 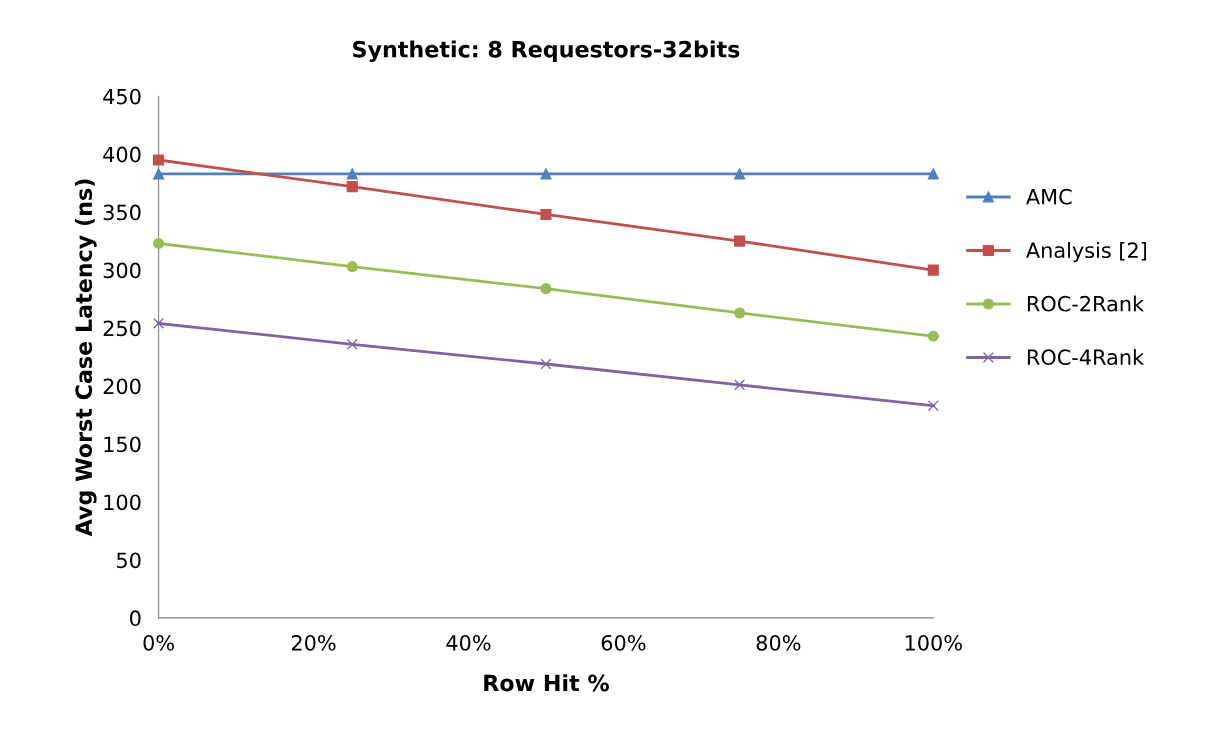 I want to click on x-tick-label: 0%, so click(x=158, y=642).